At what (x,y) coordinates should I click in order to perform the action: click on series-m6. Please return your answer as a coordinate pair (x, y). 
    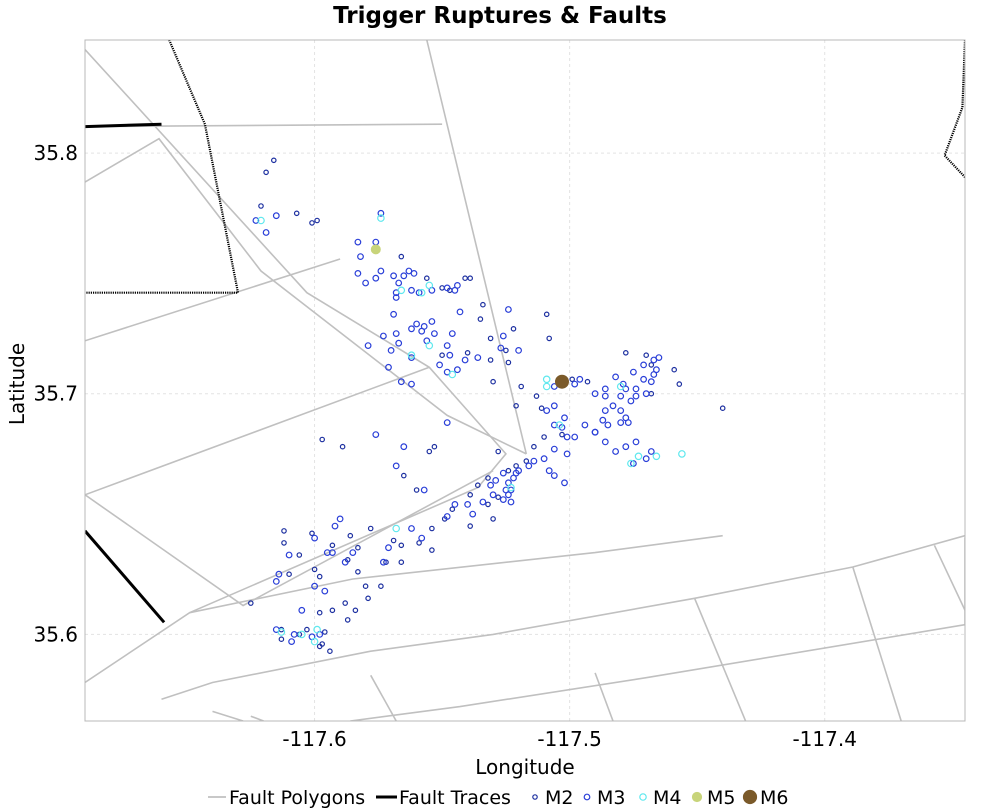
    Looking at the image, I should click on (562, 381).